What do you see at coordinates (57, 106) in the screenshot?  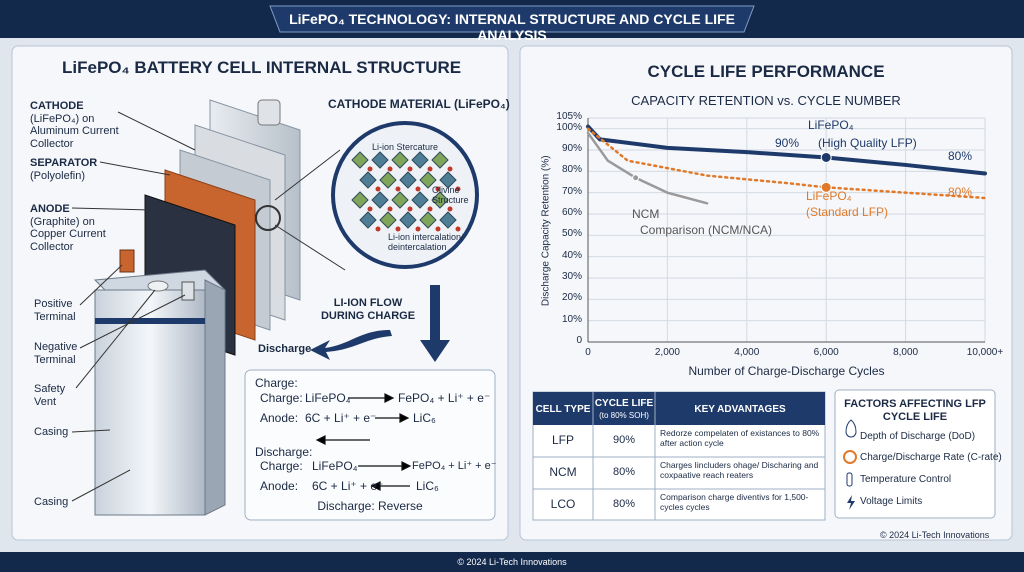 I see `part-name: CATHODE` at bounding box center [57, 106].